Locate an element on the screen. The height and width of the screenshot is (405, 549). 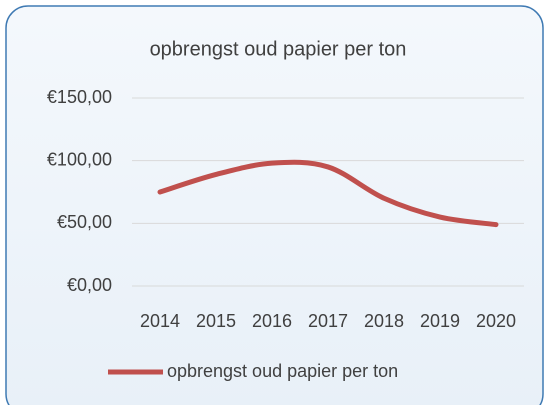
chart-title: opbrengst oud papier per ton is located at coordinates (278, 49).